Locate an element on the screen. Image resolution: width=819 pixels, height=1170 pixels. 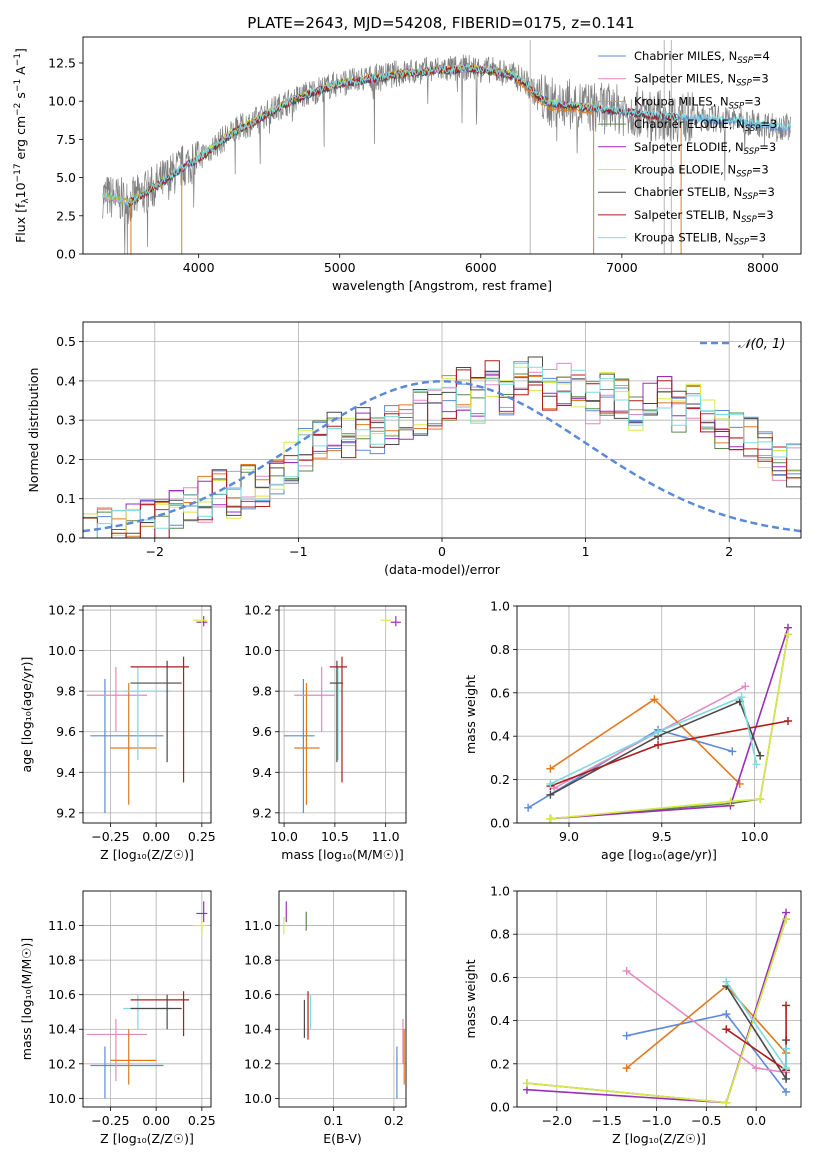
x-axis-label: mass [log₁₀(M/M☉)] is located at coordinates (342, 854).